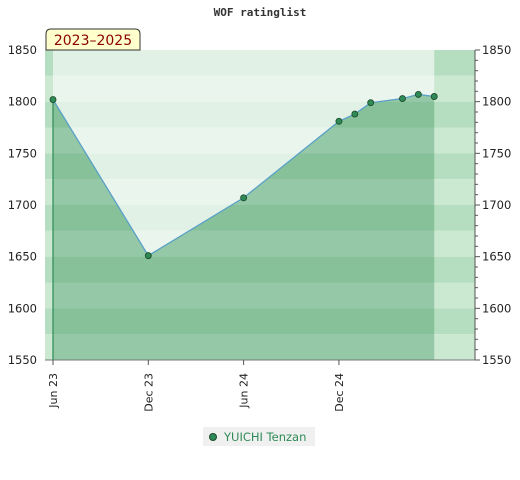  I want to click on y-tick-label-left: 1550, so click(22, 360).